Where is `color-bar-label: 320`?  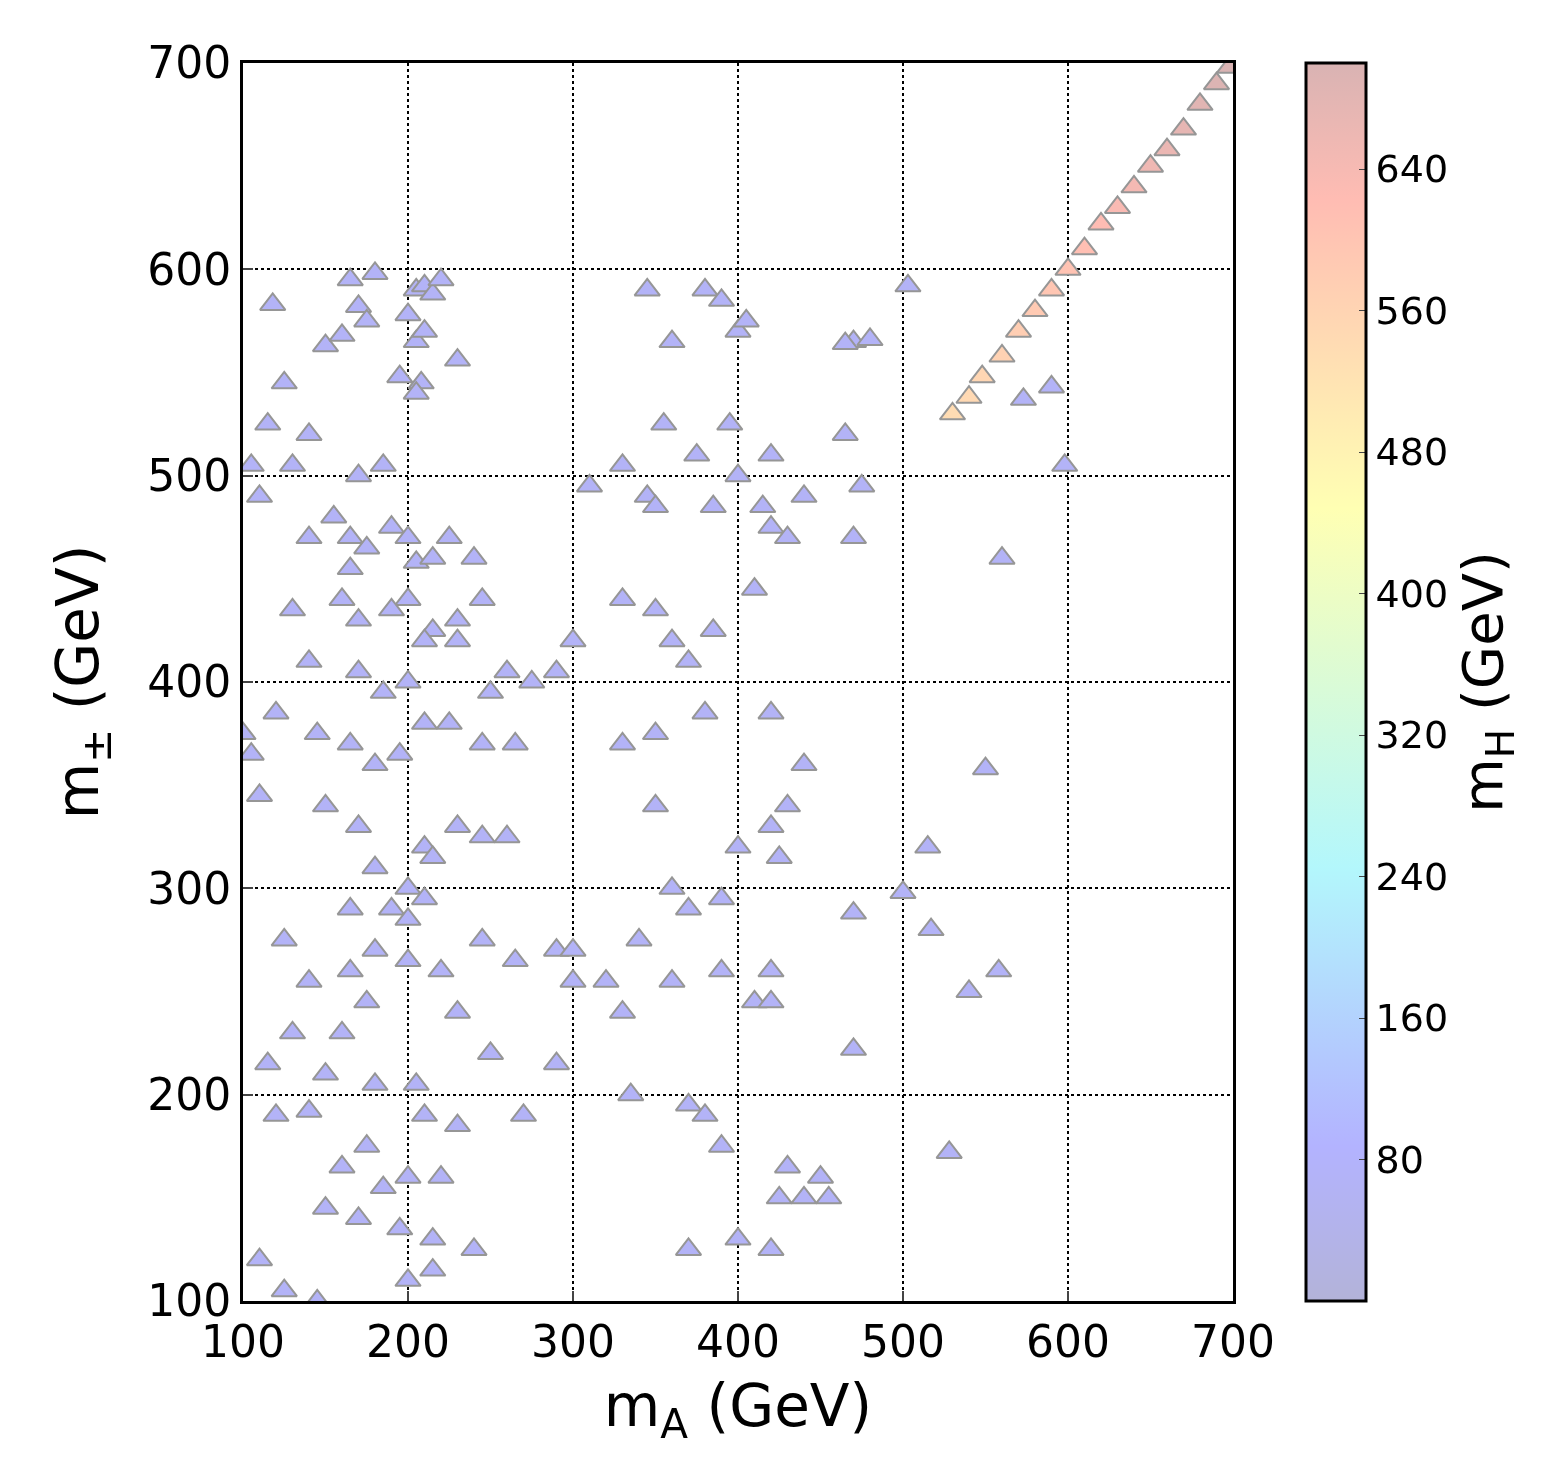
color-bar-label: 320 is located at coordinates (1412, 735).